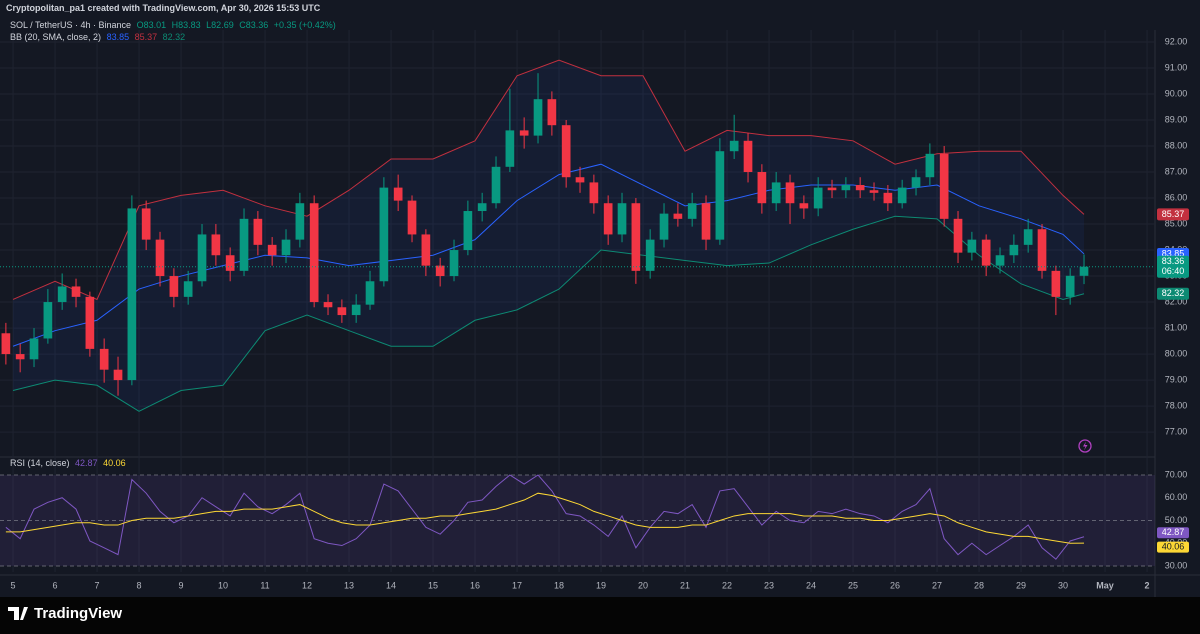  What do you see at coordinates (517, 585) in the screenshot?
I see `x-tick-label: 17` at bounding box center [517, 585].